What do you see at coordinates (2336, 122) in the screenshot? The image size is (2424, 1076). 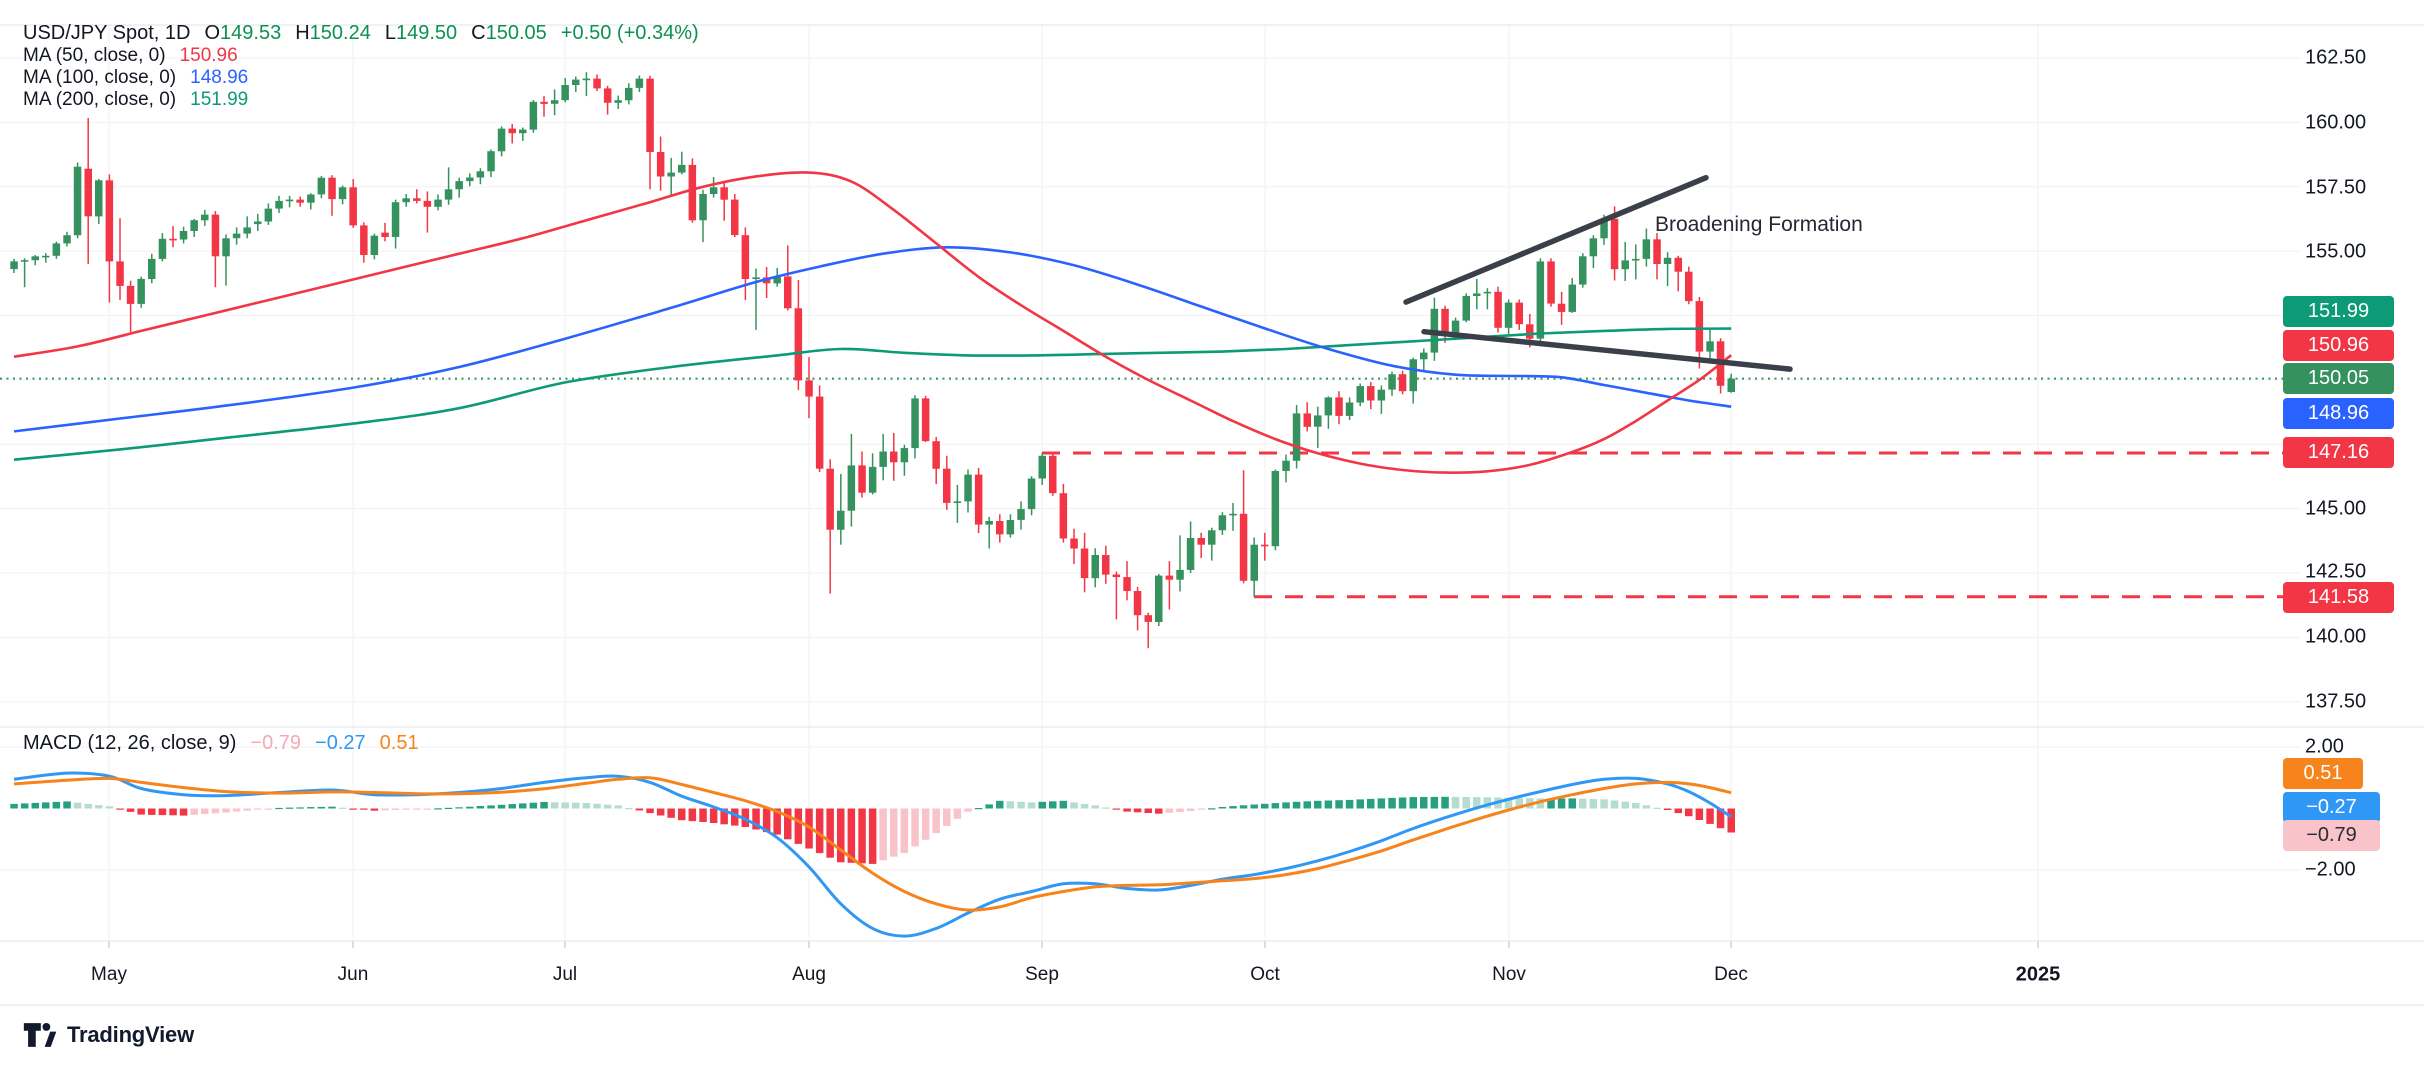 I see `axis-price-label: 160.00` at bounding box center [2336, 122].